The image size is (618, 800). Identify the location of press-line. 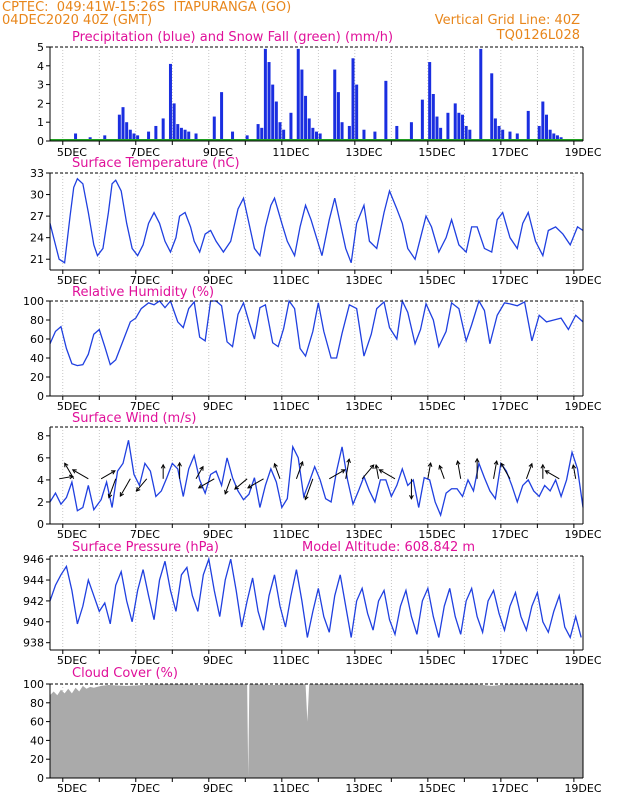
(315, 598).